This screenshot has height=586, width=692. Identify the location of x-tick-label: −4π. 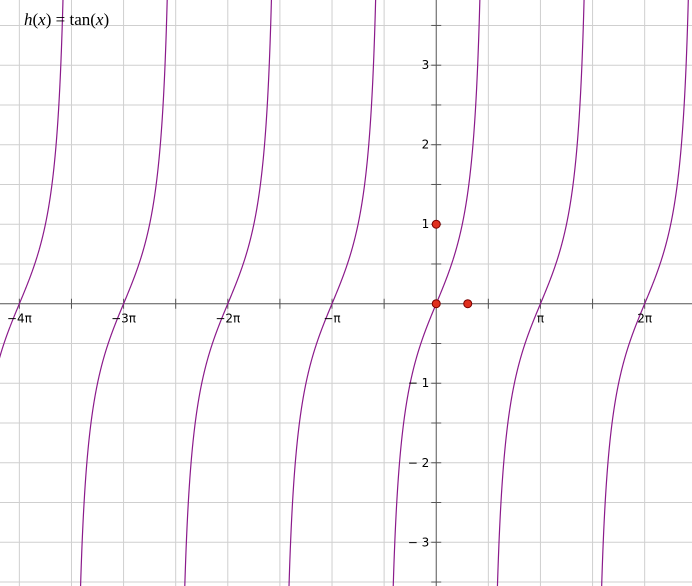
(19, 319).